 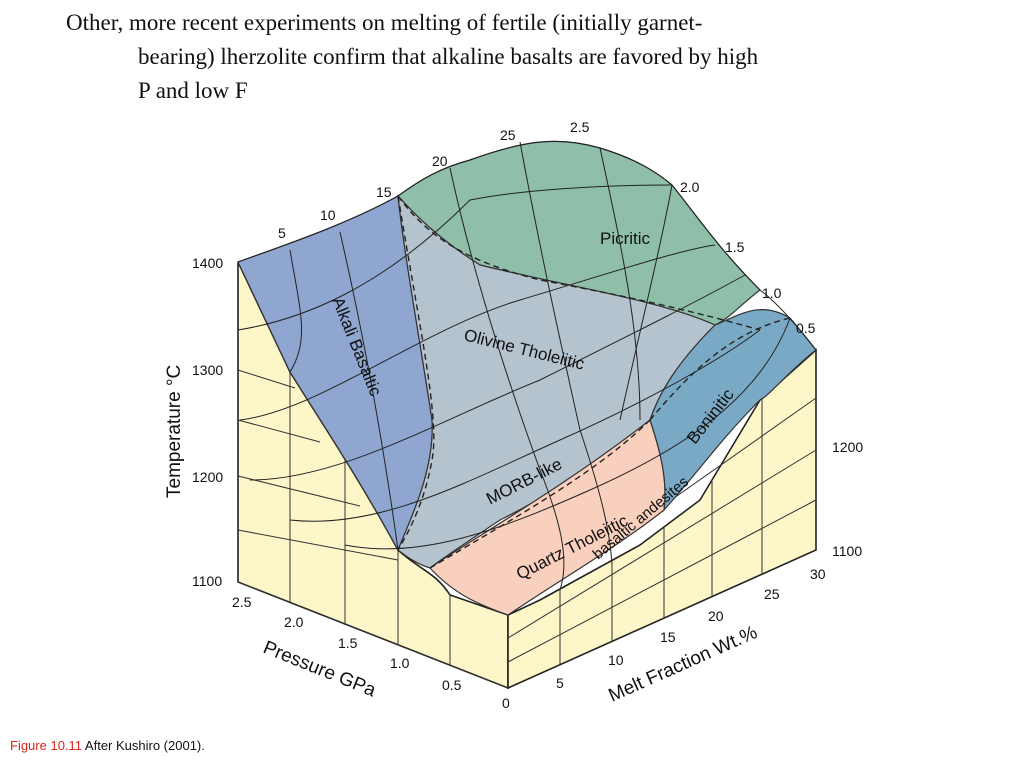 I want to click on temperature-tick: 1200, so click(x=207, y=477).